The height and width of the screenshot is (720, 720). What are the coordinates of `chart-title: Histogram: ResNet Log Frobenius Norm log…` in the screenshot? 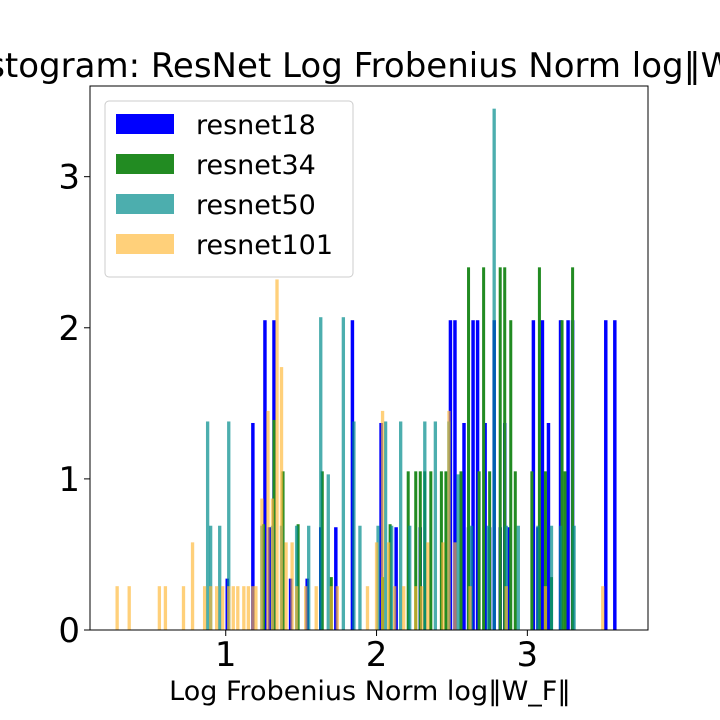 It's located at (360, 66).